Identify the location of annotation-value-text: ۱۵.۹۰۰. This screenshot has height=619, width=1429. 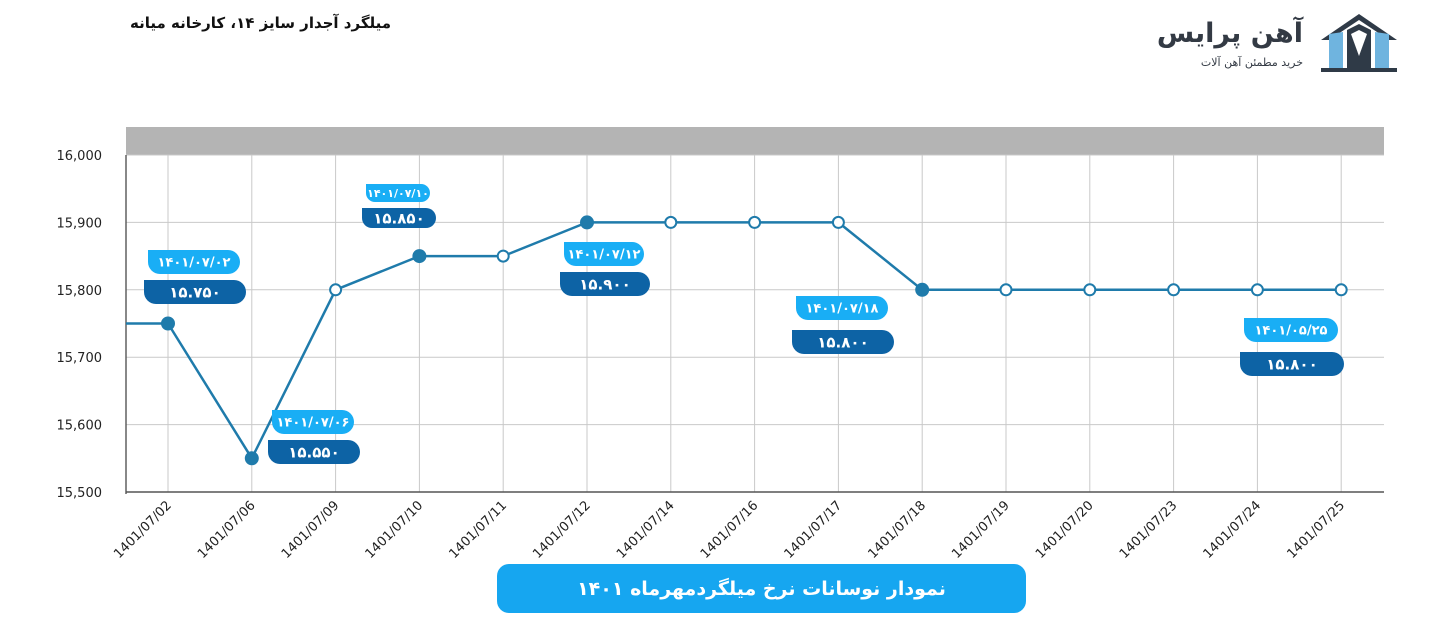
(604, 284).